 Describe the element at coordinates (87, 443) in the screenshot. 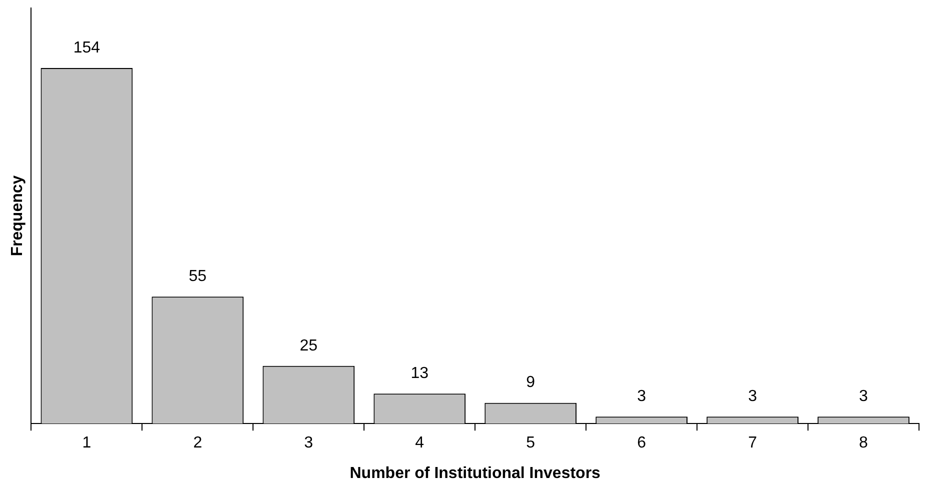

I see `x-tick-label: 1` at that location.